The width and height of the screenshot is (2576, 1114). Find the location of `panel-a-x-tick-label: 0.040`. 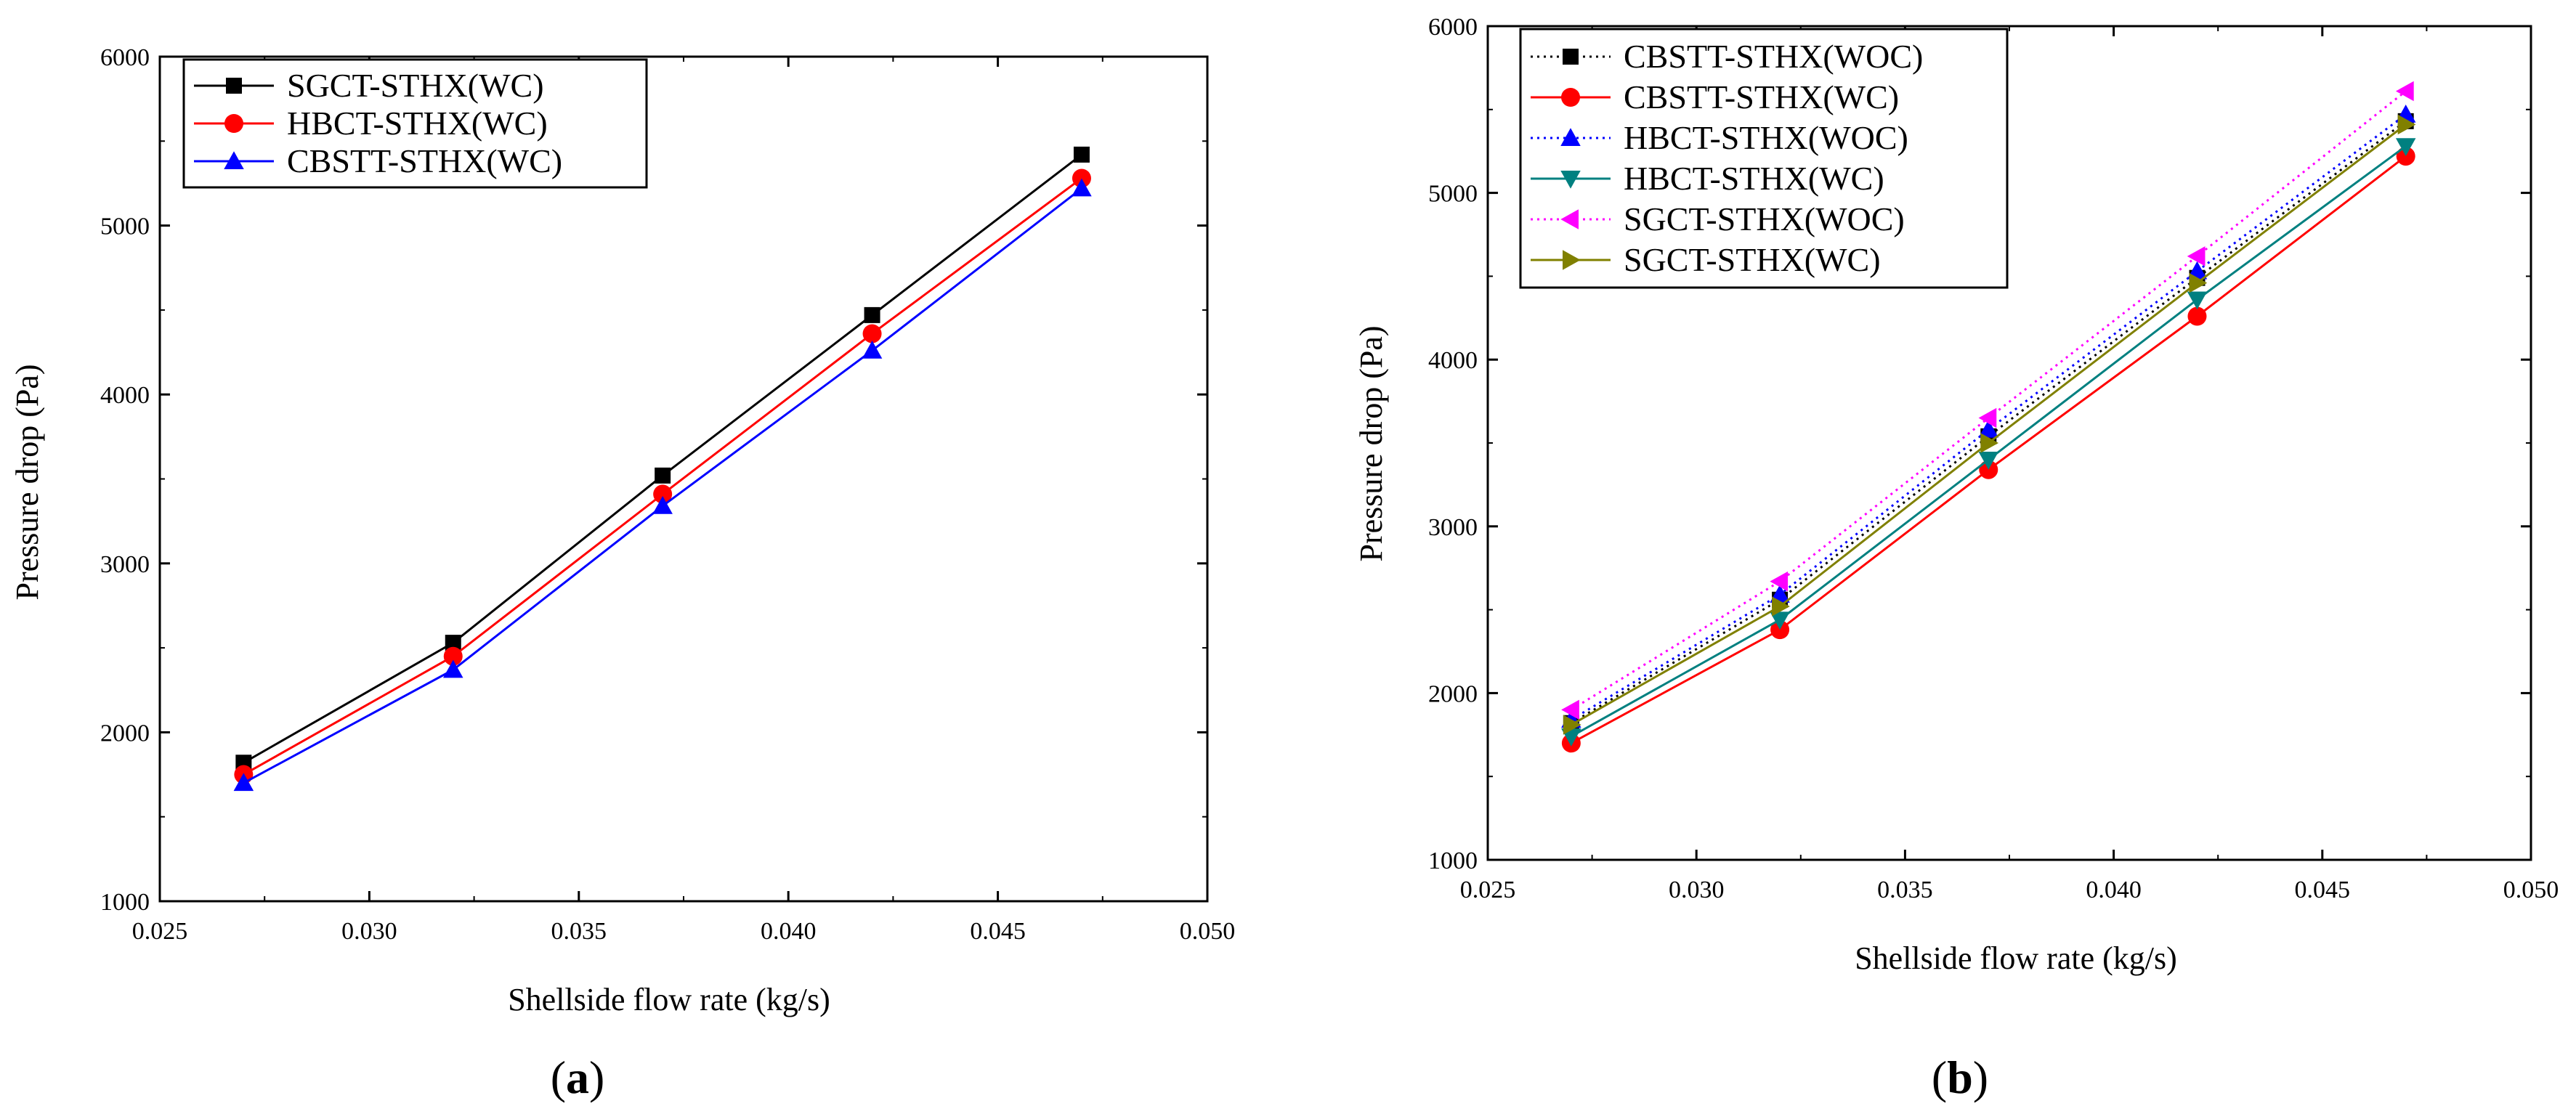

panel-a-x-tick-label: 0.040 is located at coordinates (789, 932).